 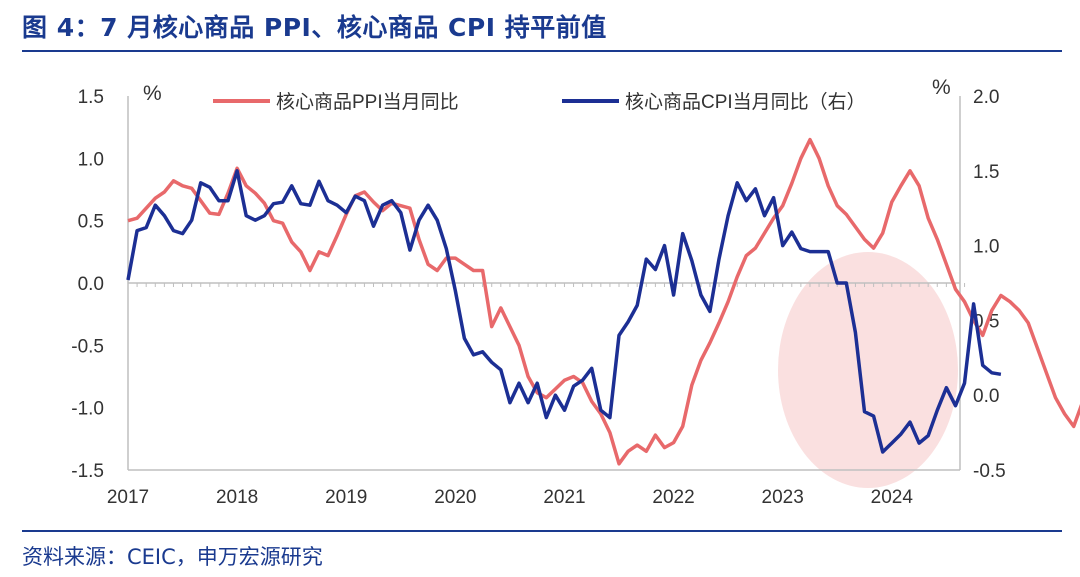 What do you see at coordinates (346, 497) in the screenshot?
I see `x-tick-label: 2019` at bounding box center [346, 497].